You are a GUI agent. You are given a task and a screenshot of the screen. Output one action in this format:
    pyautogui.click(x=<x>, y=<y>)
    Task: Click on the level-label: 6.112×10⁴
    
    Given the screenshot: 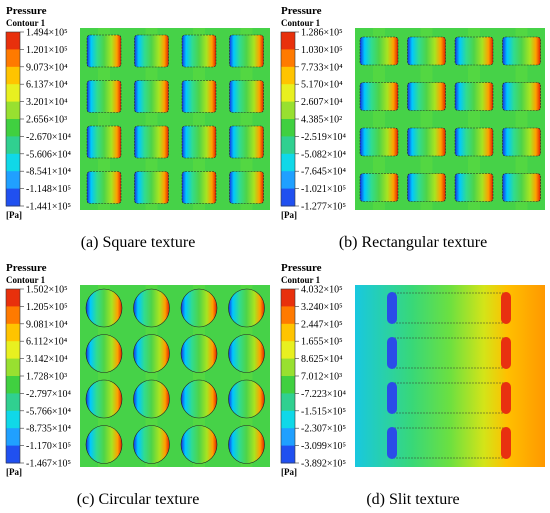 What is the action you would take?
    pyautogui.click(x=47, y=342)
    